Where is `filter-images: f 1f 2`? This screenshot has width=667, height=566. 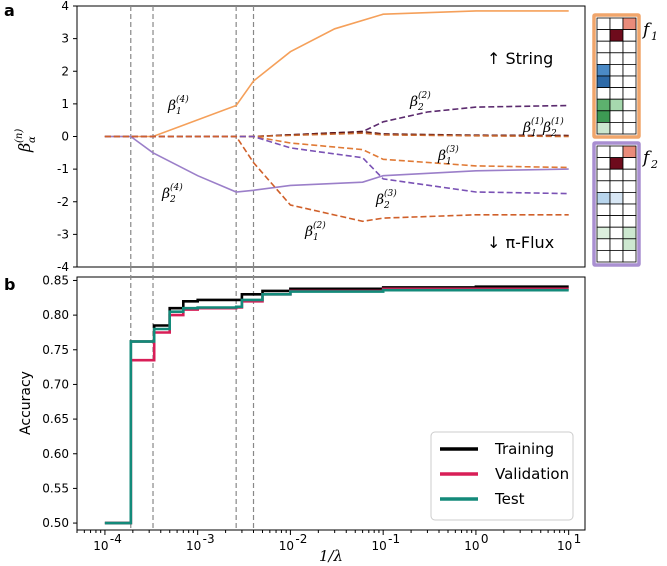 filter-images: f 1f 2 is located at coordinates (625, 140).